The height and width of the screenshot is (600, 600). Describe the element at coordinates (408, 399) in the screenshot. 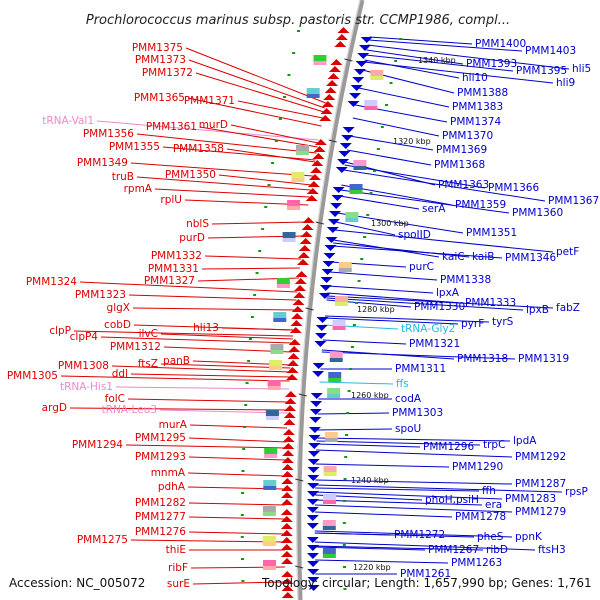

I see `right-gene-label: codA` at that location.